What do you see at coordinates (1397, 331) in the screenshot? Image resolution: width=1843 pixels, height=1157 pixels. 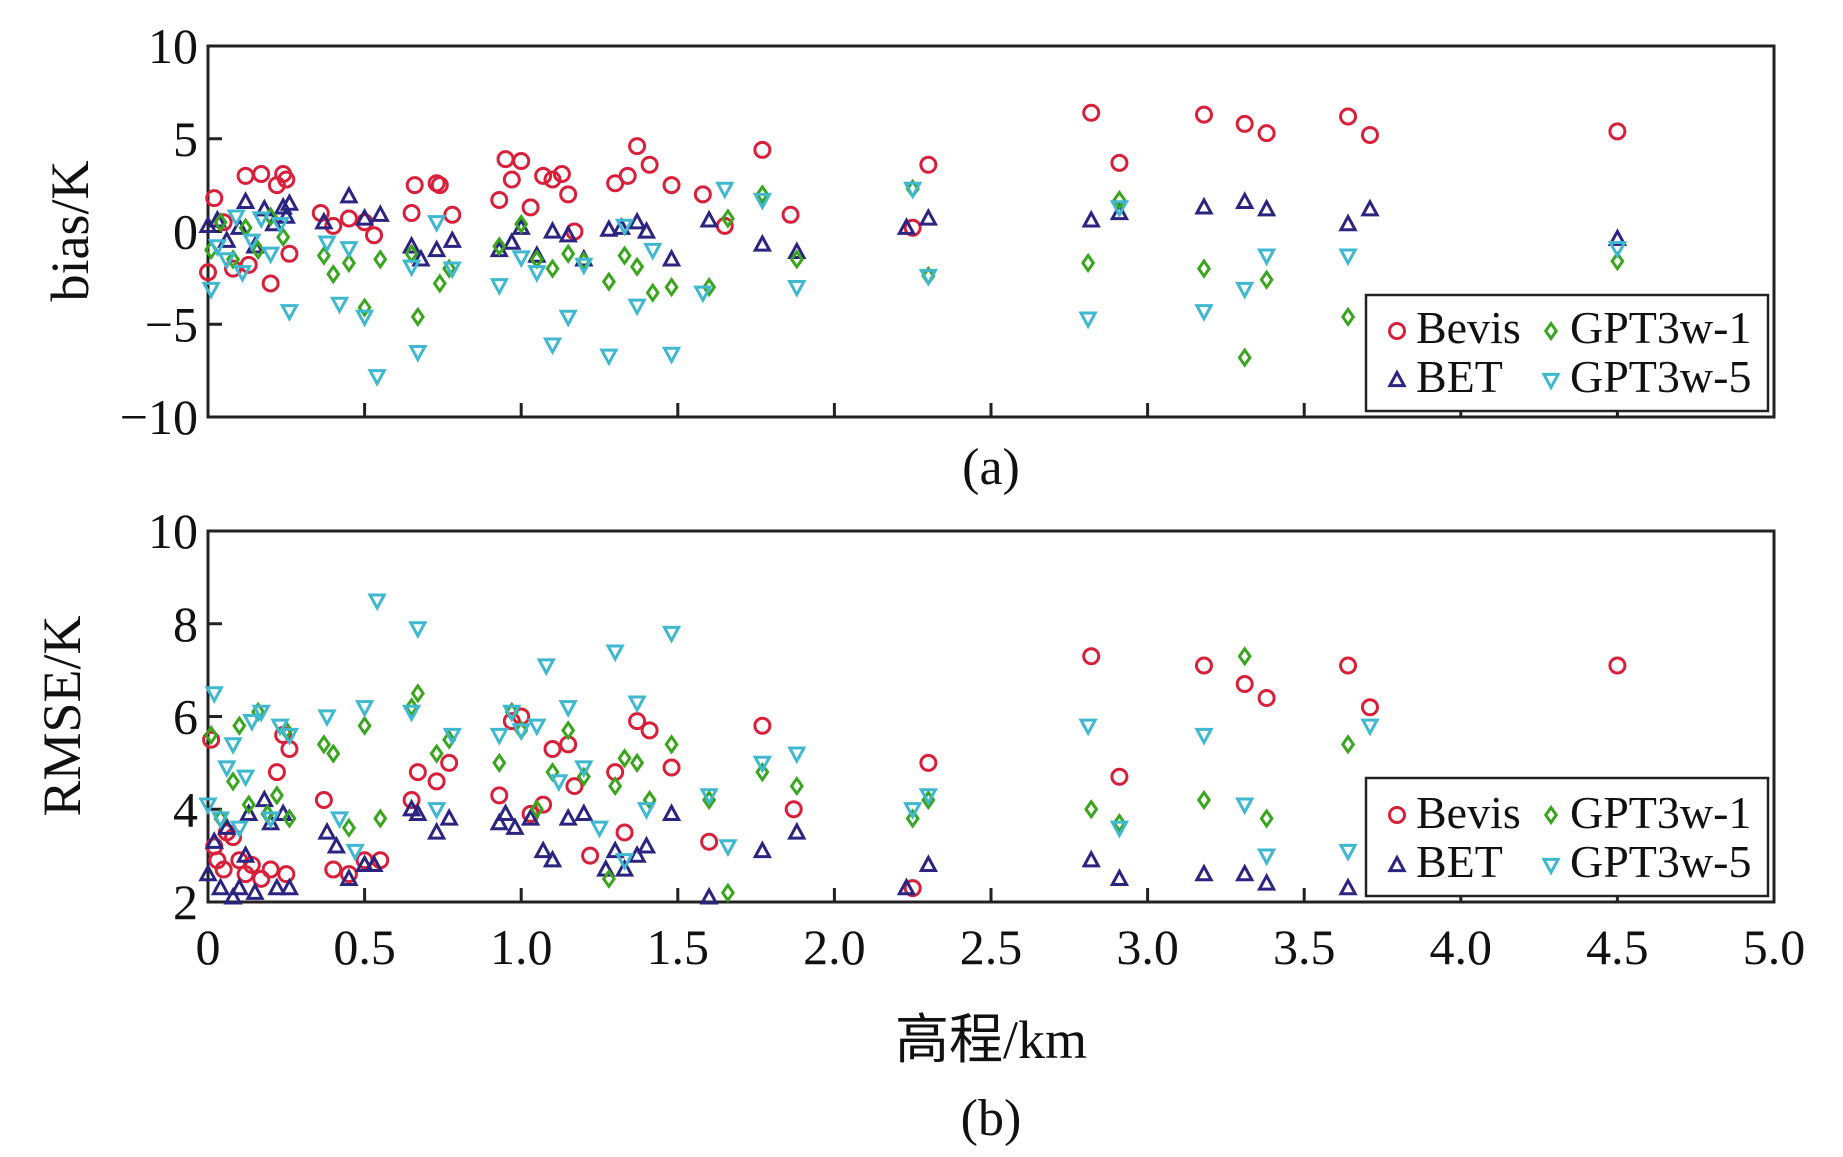 I see `panel-a-legend-marker-bevis` at bounding box center [1397, 331].